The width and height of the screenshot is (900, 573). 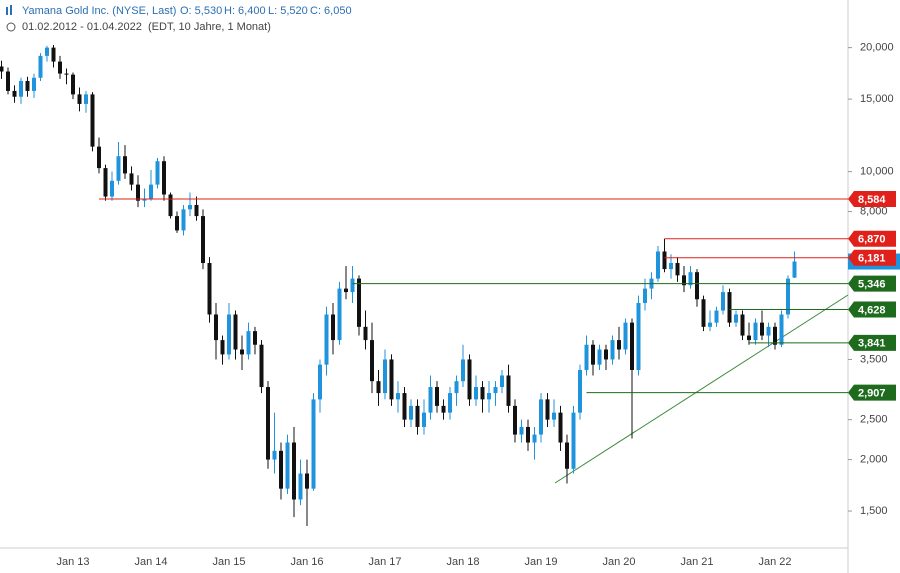 What do you see at coordinates (872, 285) in the screenshot?
I see `level-label: 5,346` at bounding box center [872, 285].